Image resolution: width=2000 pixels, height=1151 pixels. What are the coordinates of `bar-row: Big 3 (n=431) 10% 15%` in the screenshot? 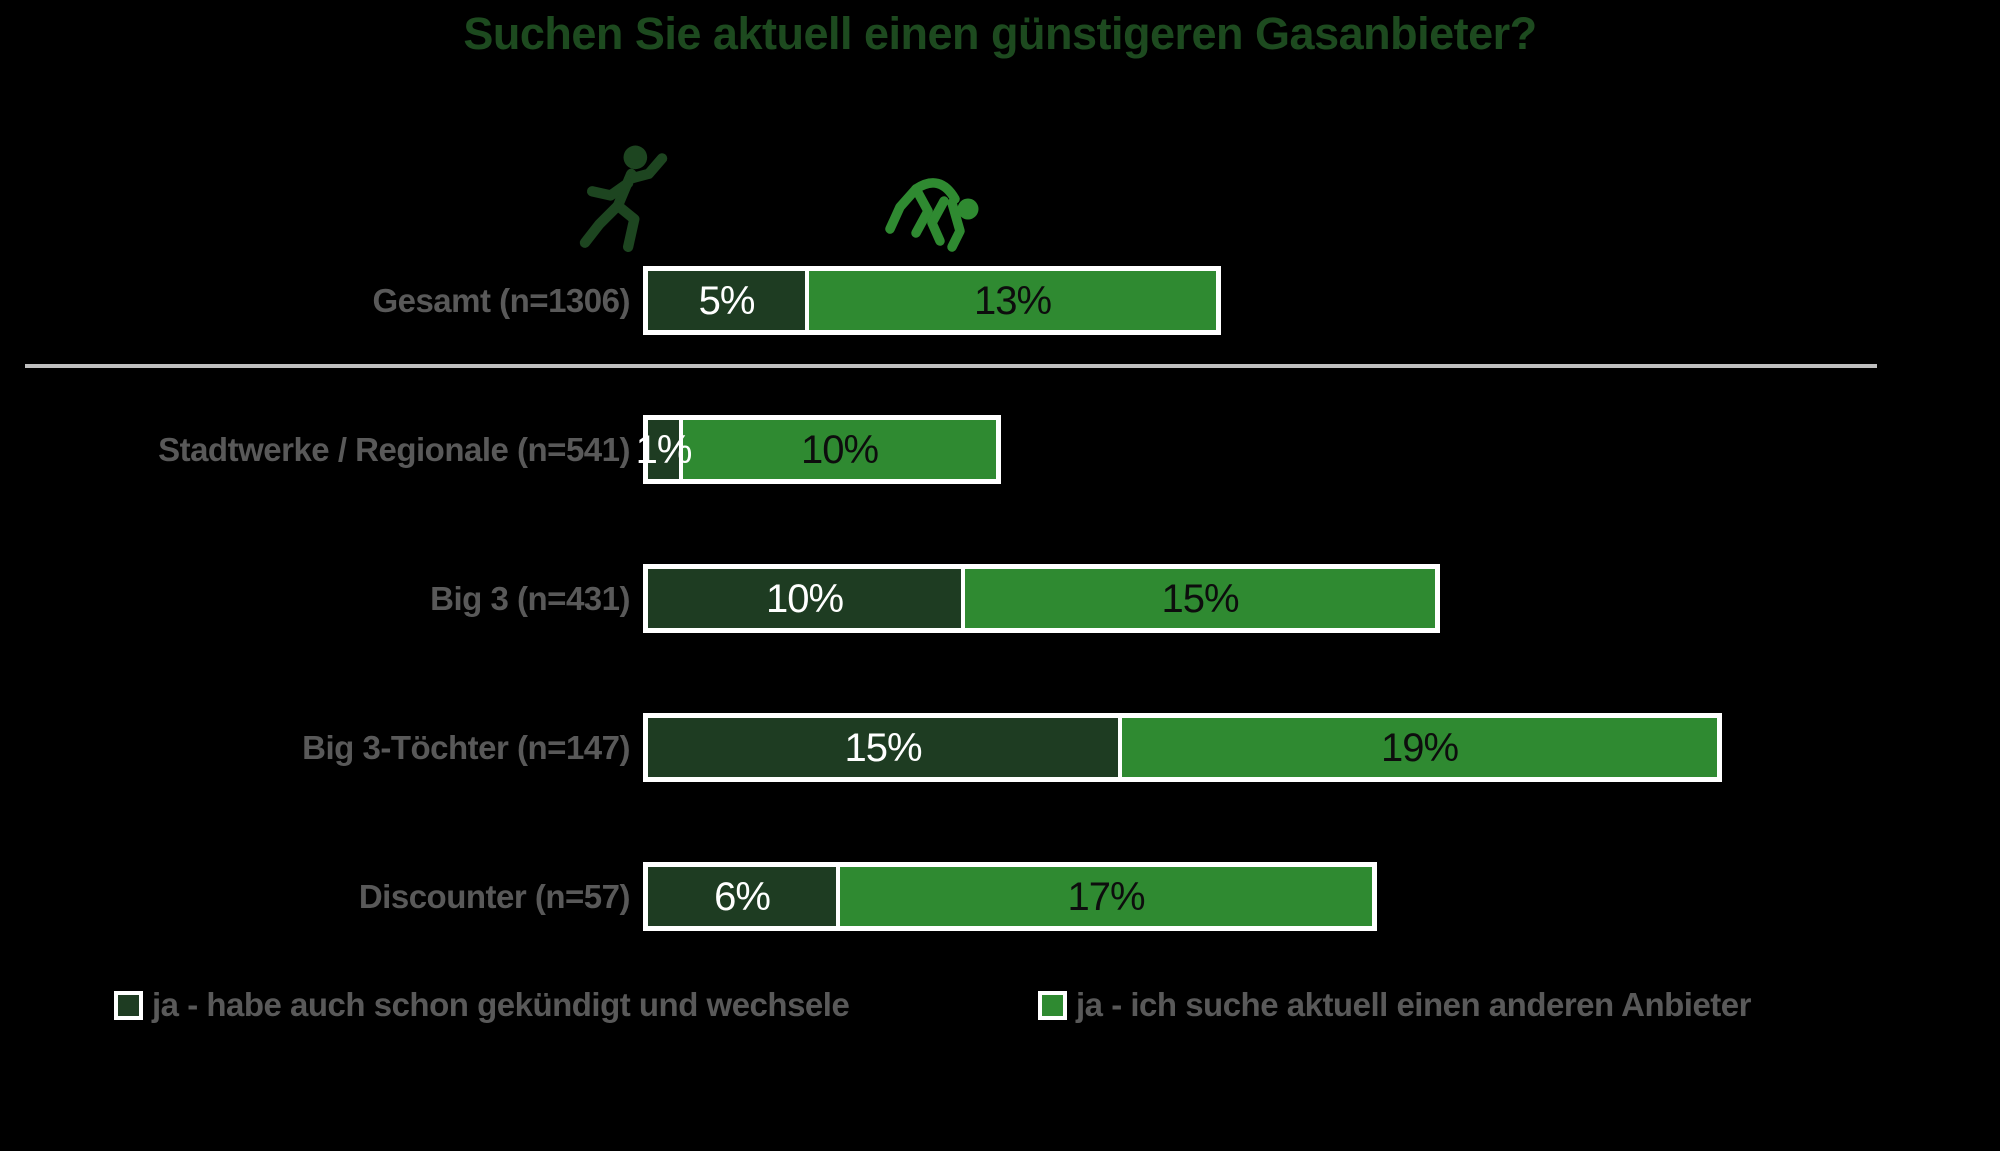 It's located at (1000, 598).